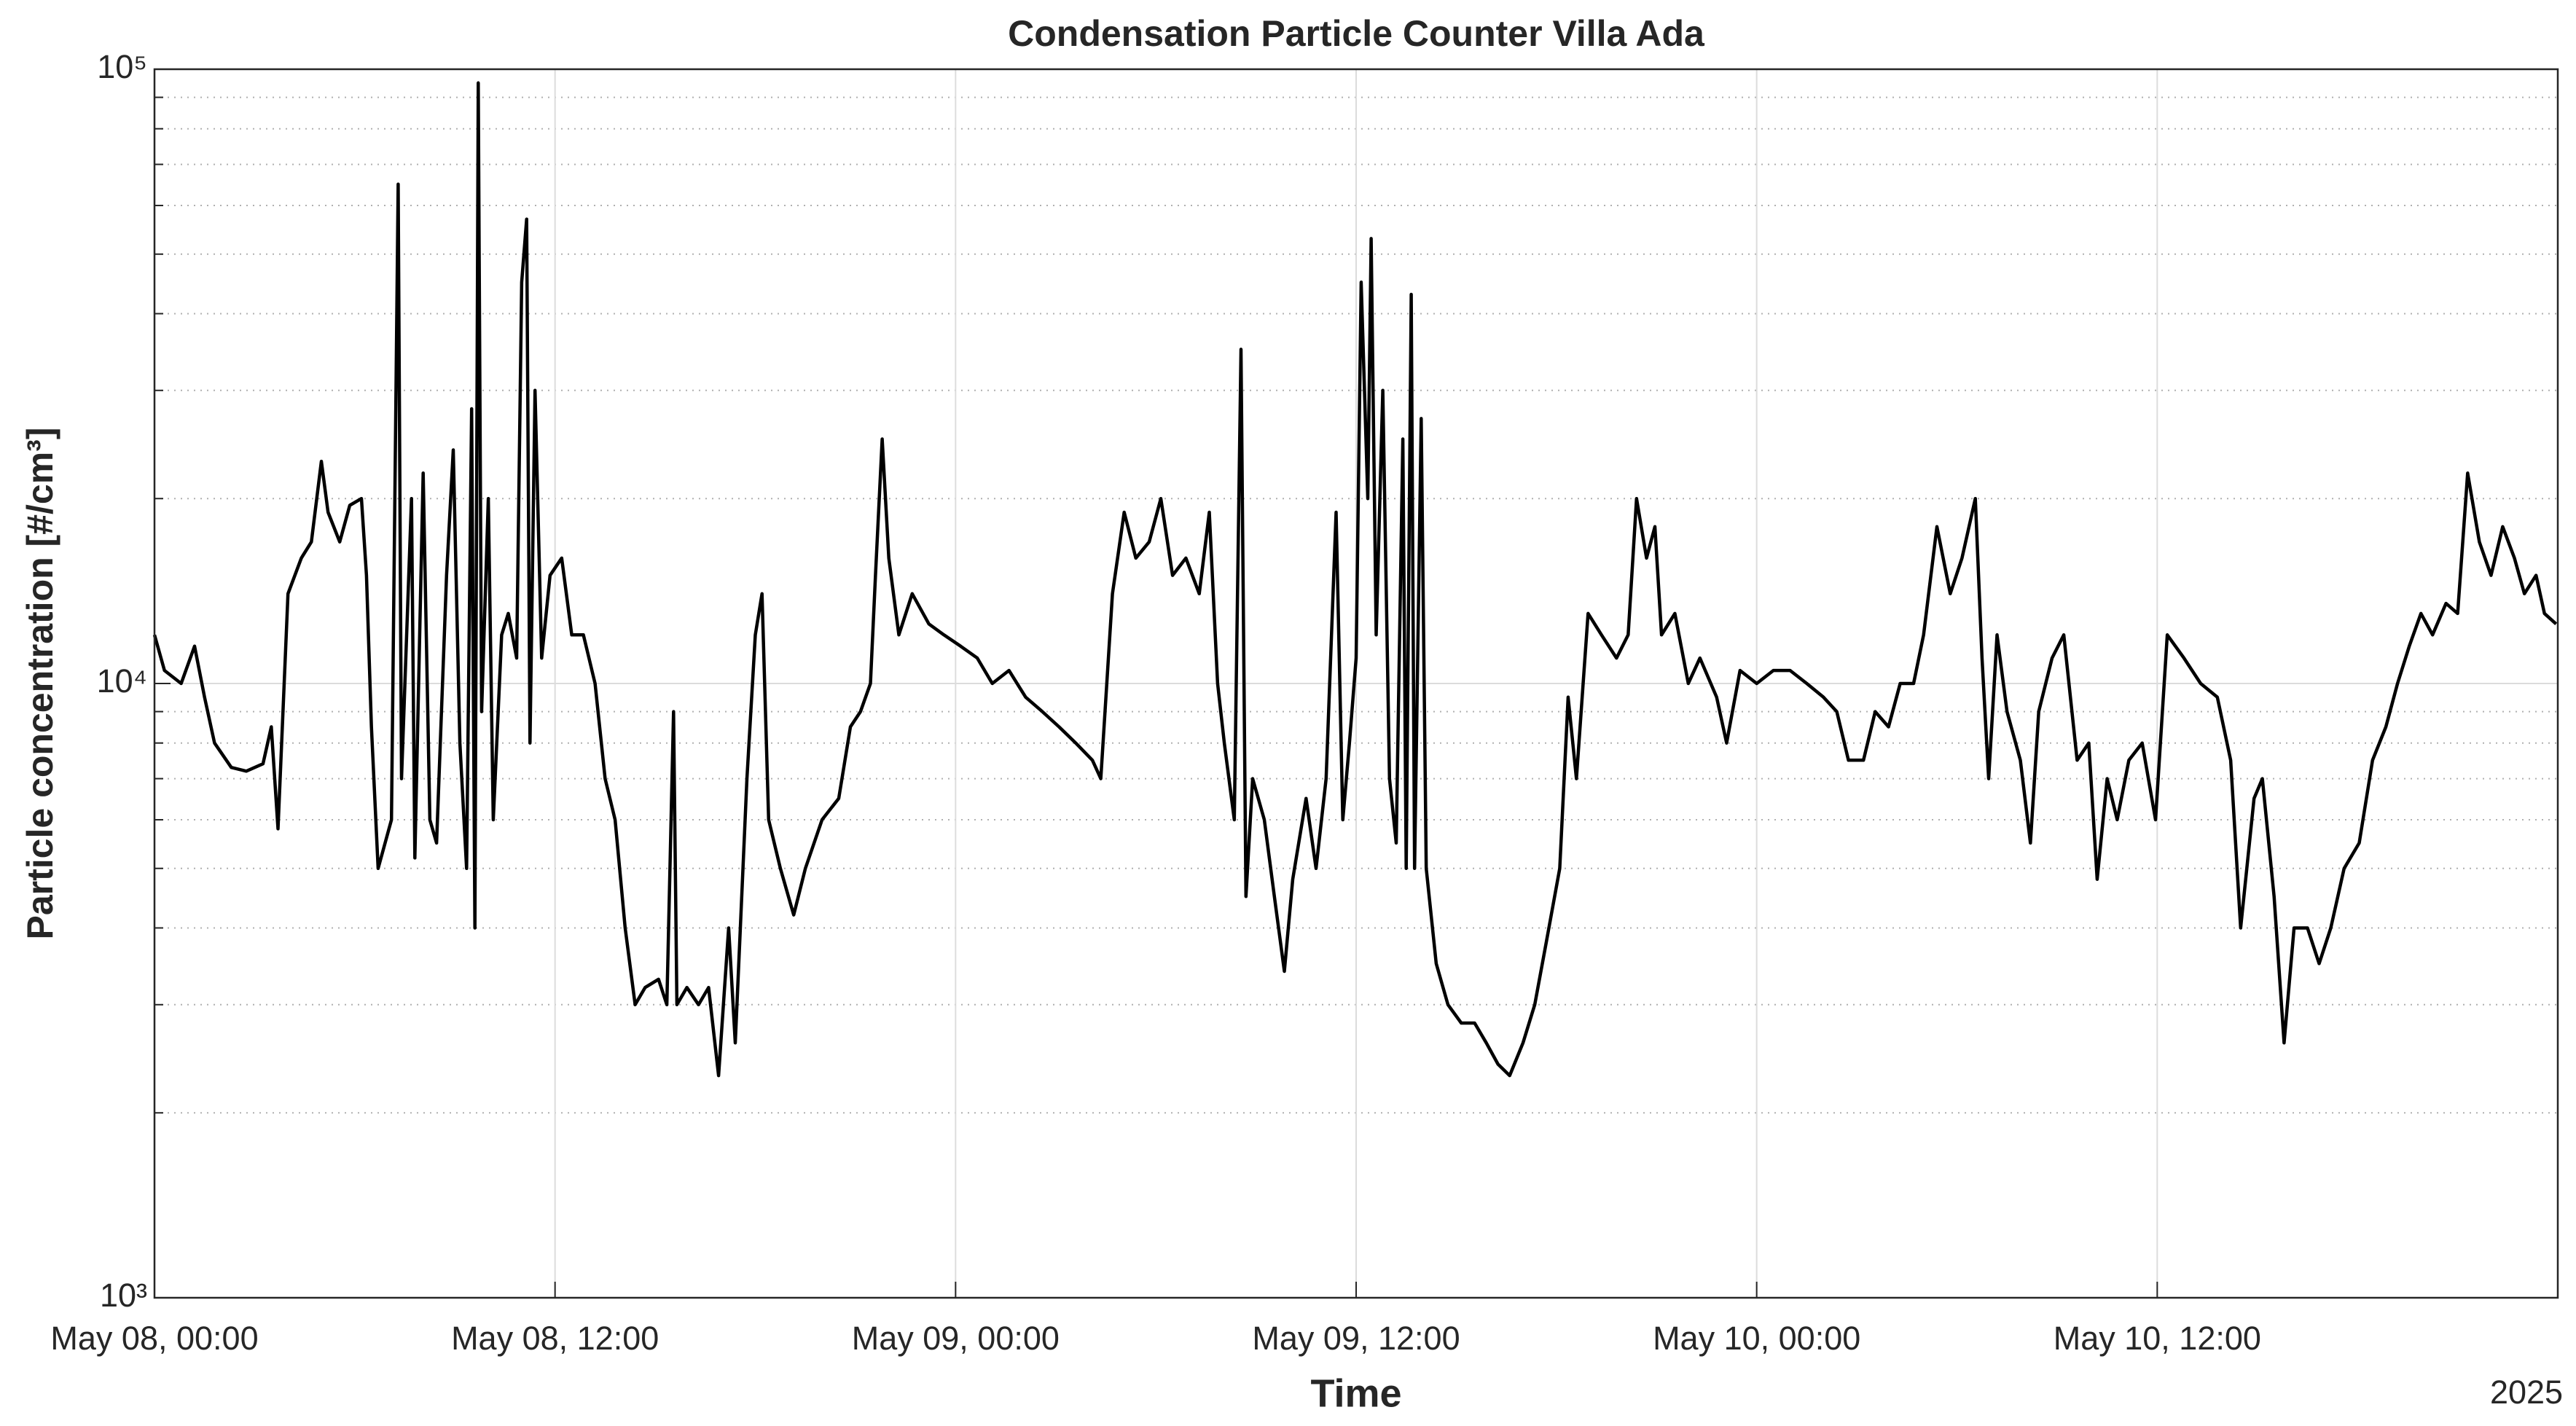  I want to click on x-tick-label: May 09, 12:00, so click(1356, 1338).